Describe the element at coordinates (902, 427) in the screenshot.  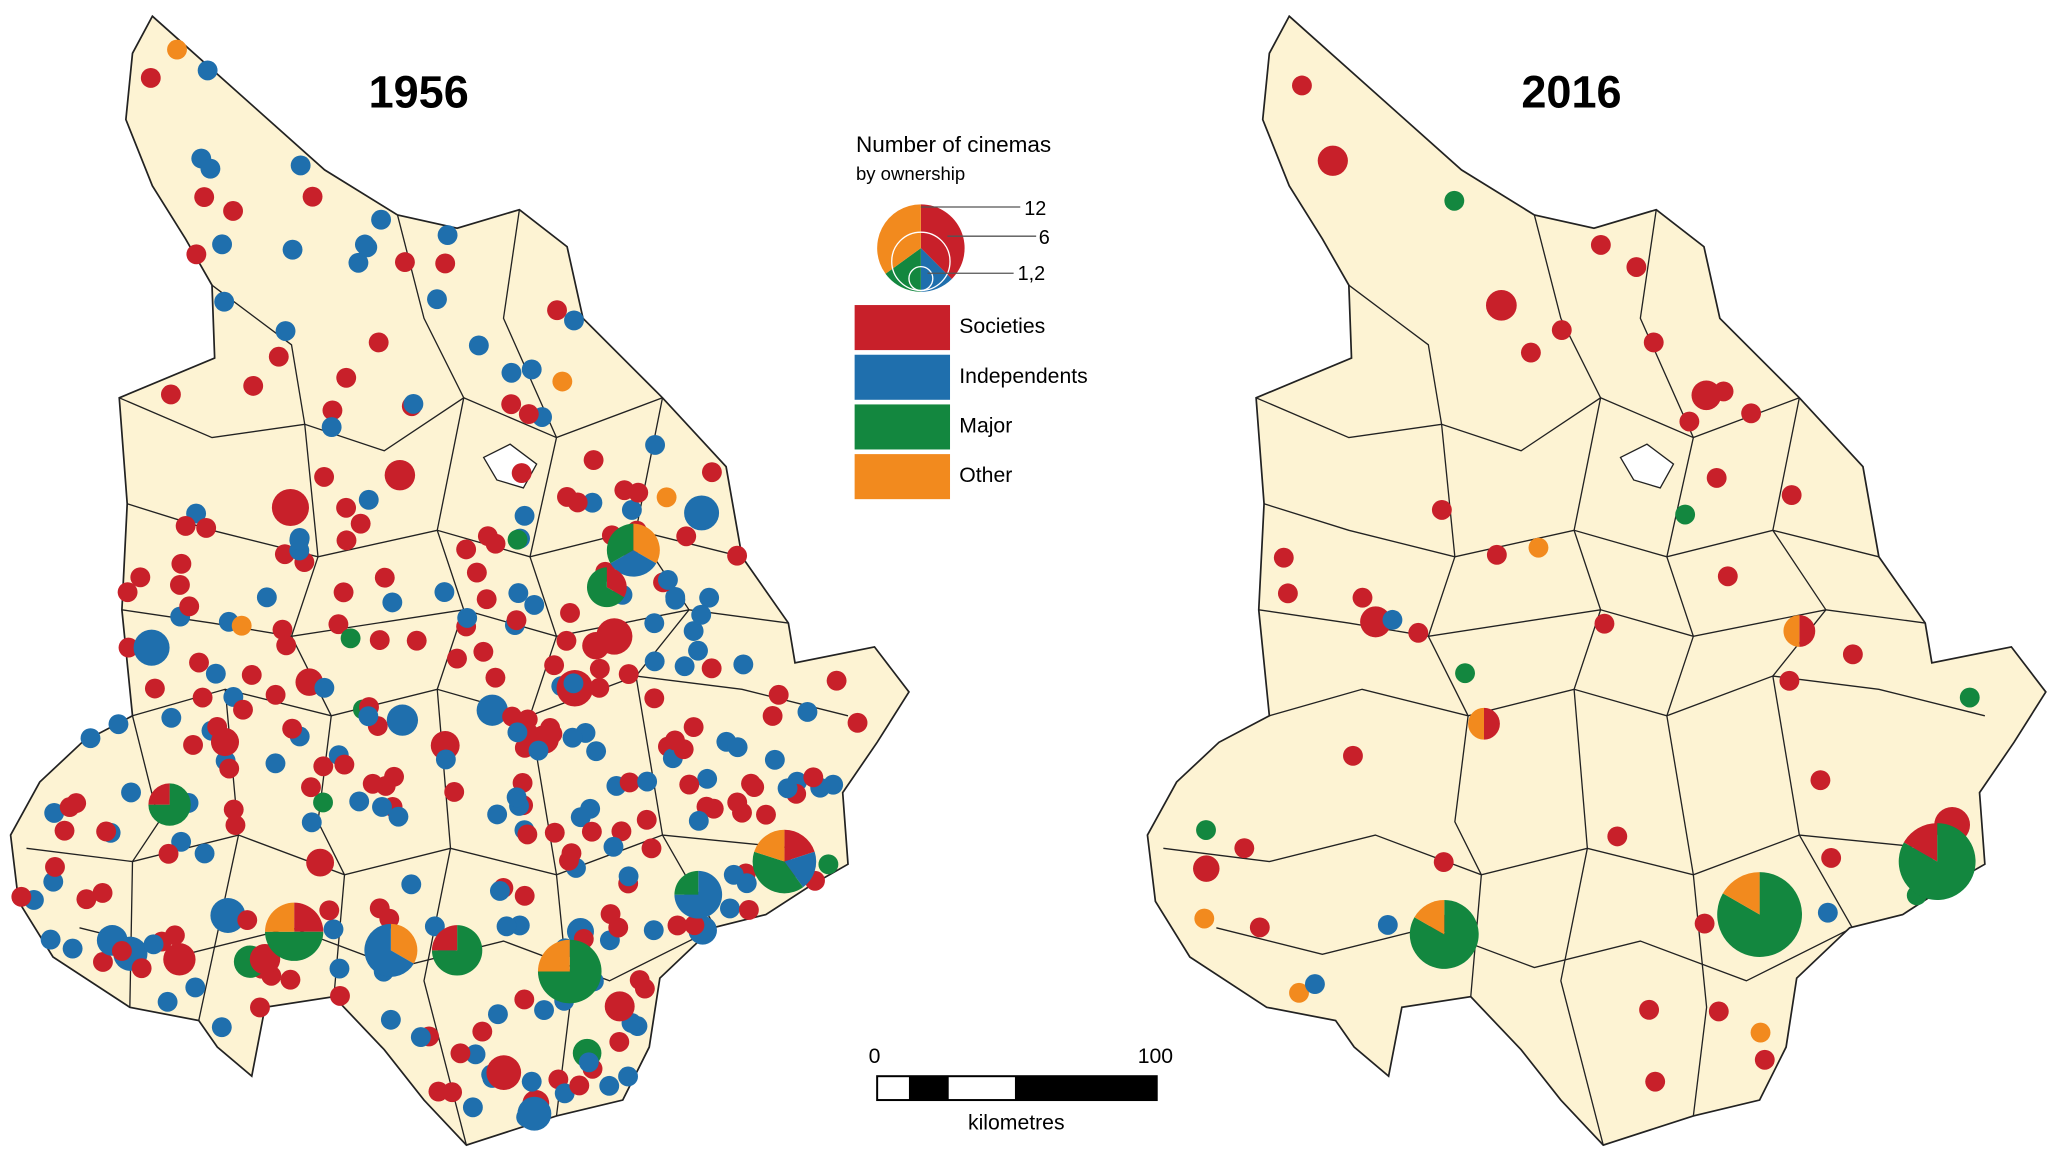
I see `legend-swatch` at that location.